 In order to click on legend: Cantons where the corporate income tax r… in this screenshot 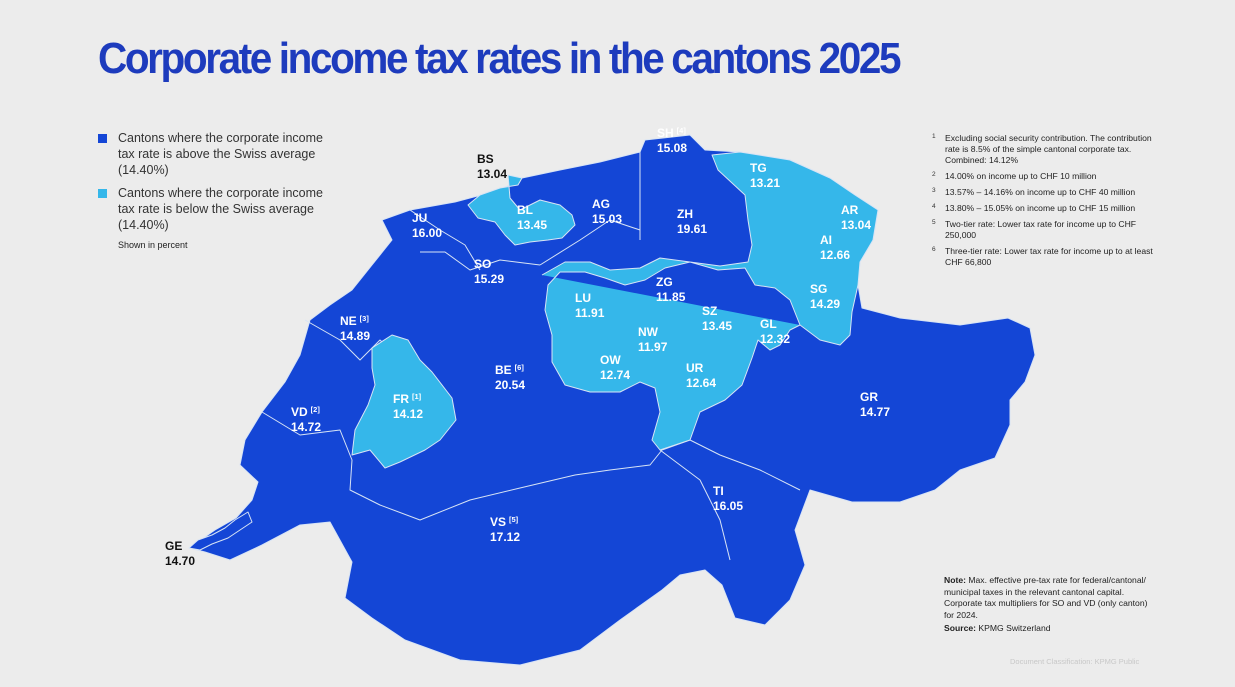, I will do `click(218, 190)`.